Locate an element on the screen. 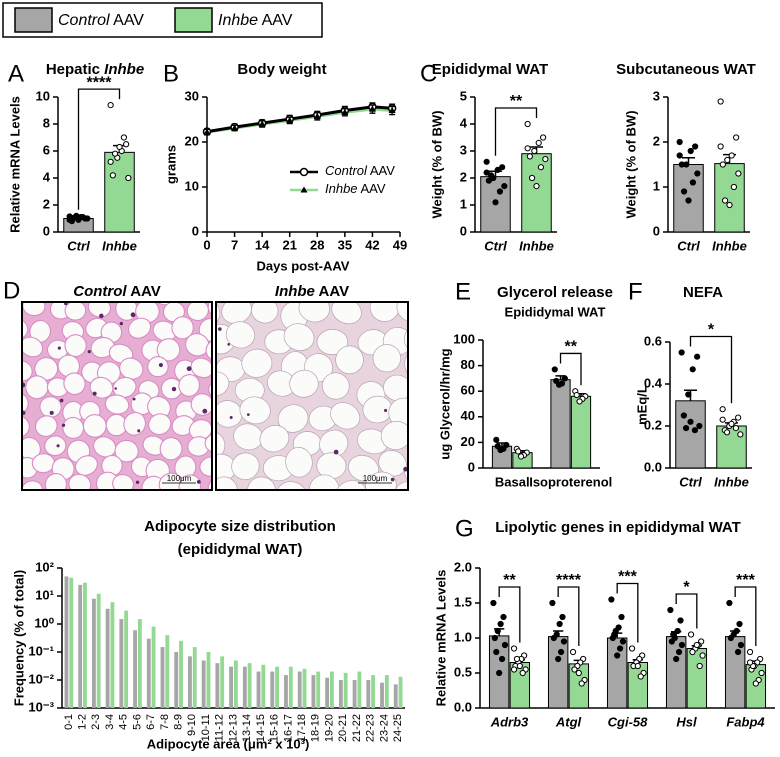 The width and height of the screenshot is (780, 757). chart-title: Epididymal WAT is located at coordinates (490, 69).